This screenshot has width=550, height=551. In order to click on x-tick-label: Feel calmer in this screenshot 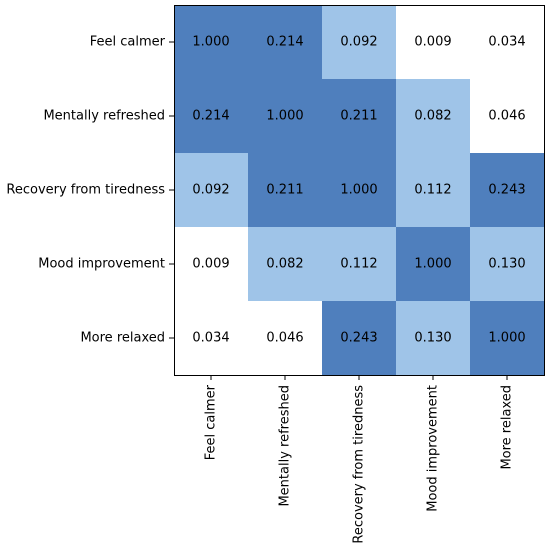, I will do `click(211, 422)`.